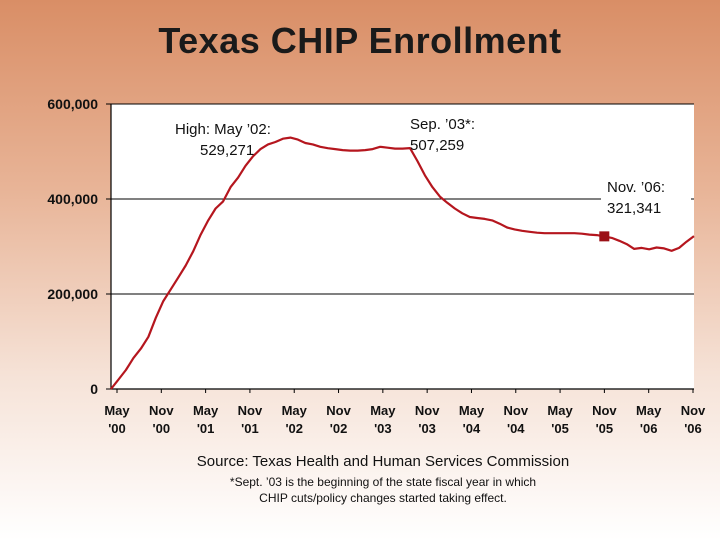 The image size is (720, 540). I want to click on annotation: High: May ’02: 529,271, so click(223, 140).